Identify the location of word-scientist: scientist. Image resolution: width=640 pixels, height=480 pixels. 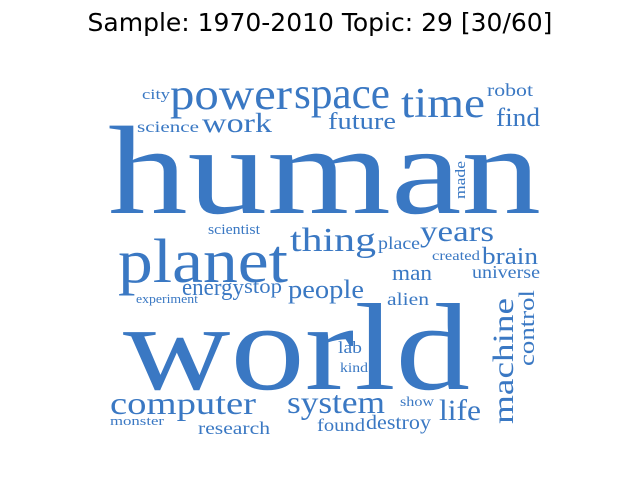
(234, 230).